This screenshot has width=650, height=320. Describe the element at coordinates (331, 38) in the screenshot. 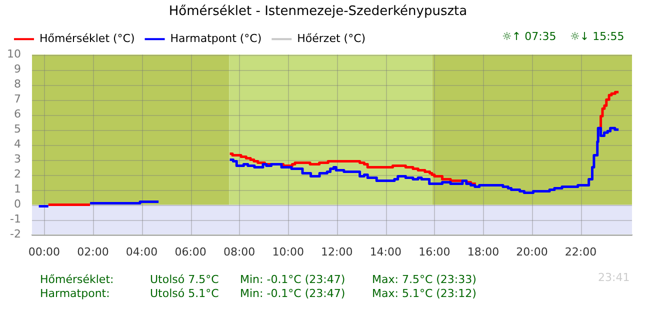

I see `legend-label: Hőérzet (°C)` at that location.